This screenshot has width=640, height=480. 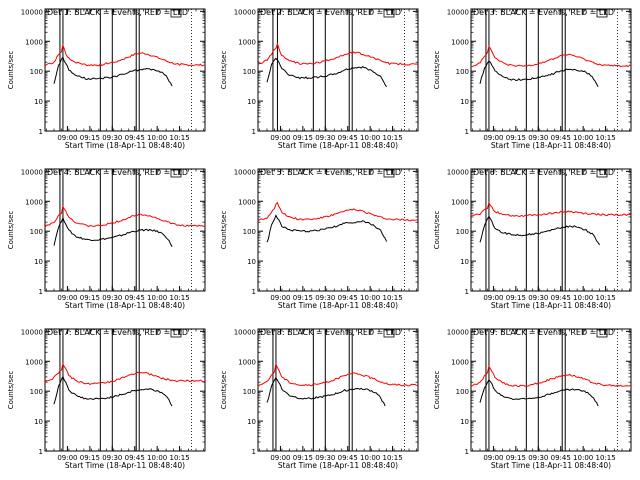 What do you see at coordinates (117, 172) in the screenshot?
I see `chart-title: Det 4: BLACK = Events, RED = LLD` at bounding box center [117, 172].